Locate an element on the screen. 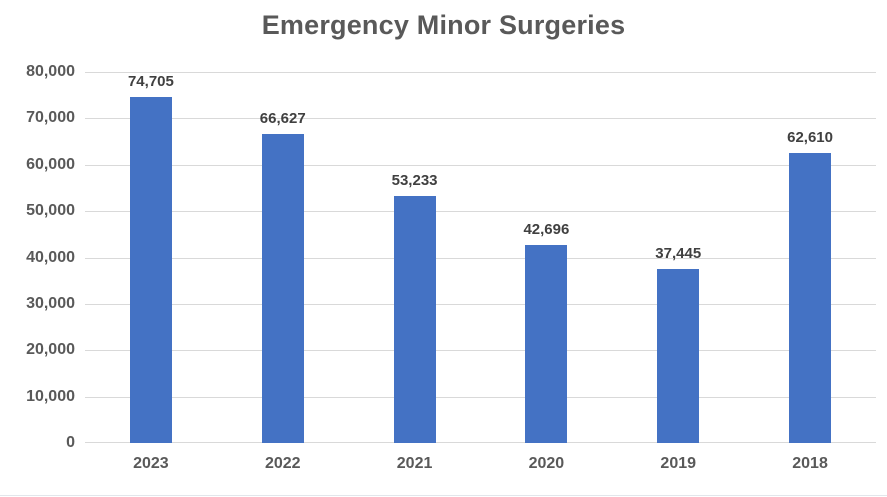 The image size is (887, 497). bar-column: 53,233 is located at coordinates (415, 257).